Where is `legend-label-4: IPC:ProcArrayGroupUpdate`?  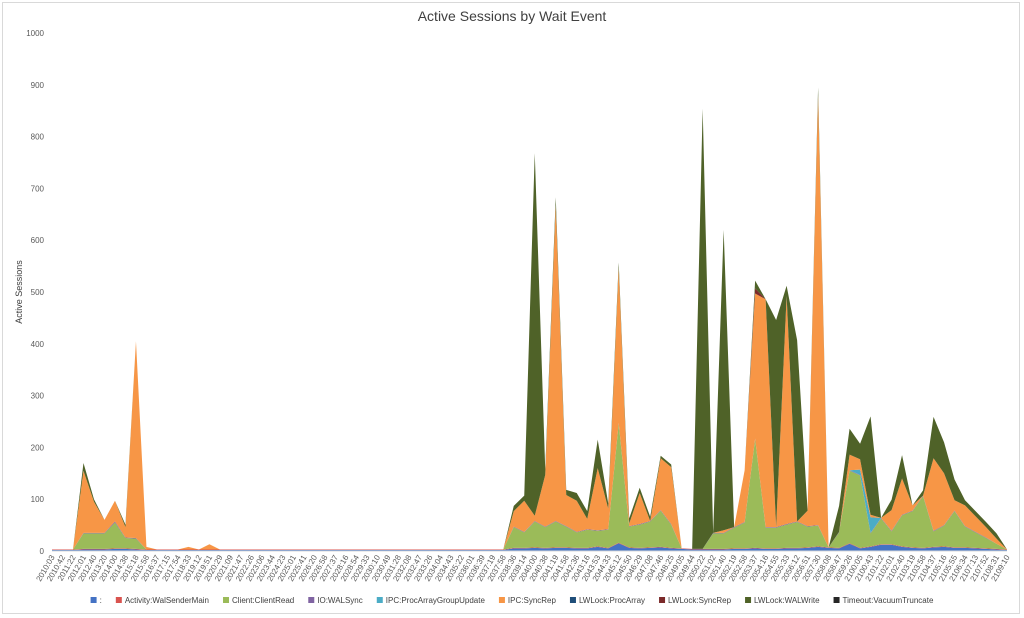
legend-label-4: IPC:ProcArrayGroupUpdate is located at coordinates (436, 600).